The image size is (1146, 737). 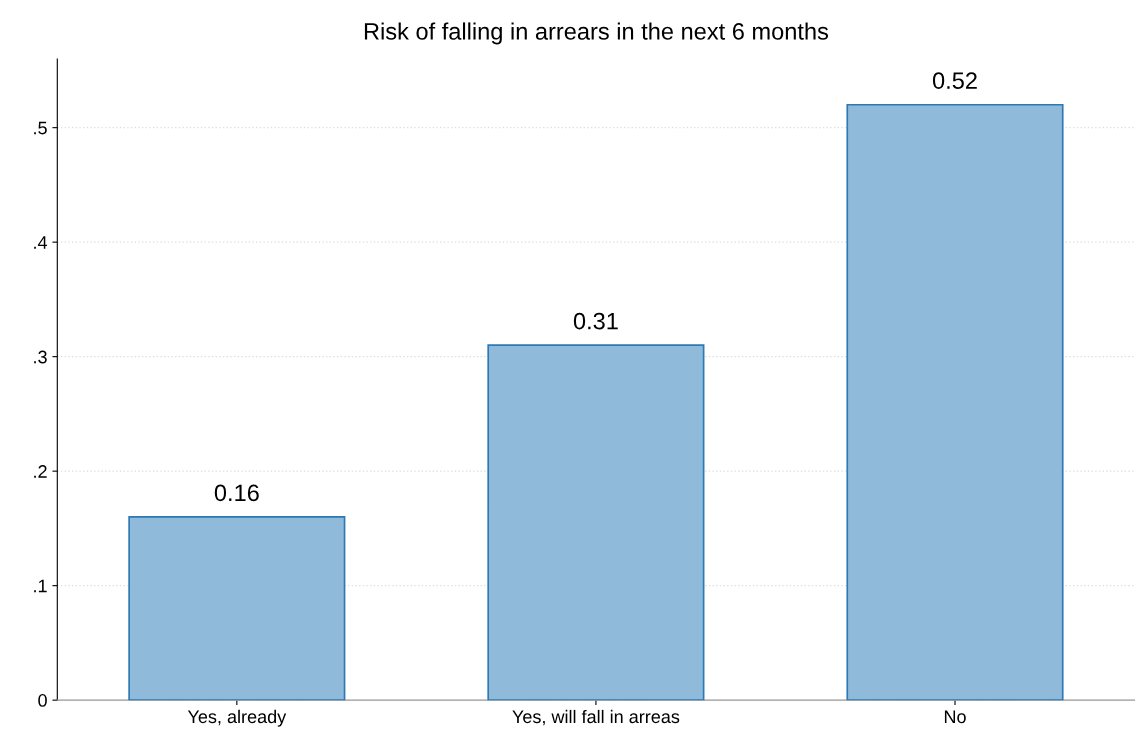 What do you see at coordinates (954, 80) in the screenshot?
I see `data-label: 0.52` at bounding box center [954, 80].